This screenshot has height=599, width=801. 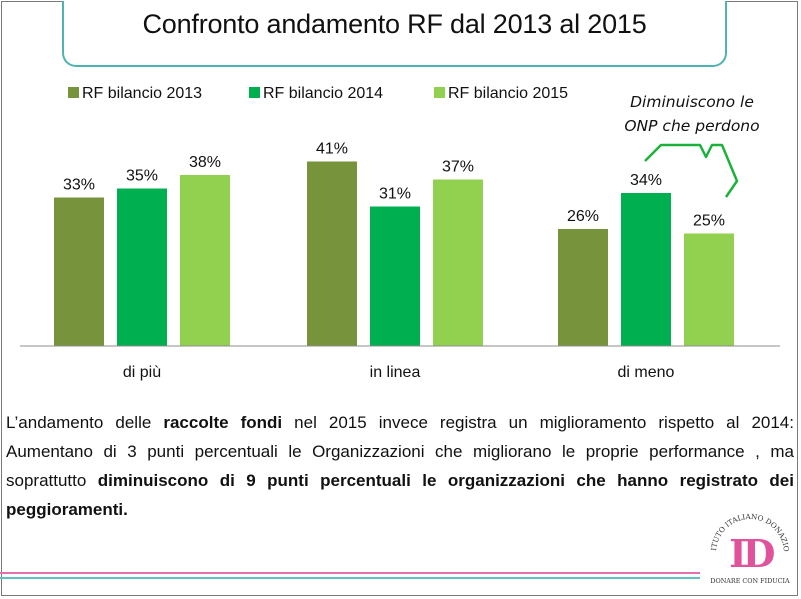 What do you see at coordinates (394, 24) in the screenshot?
I see `page-title: Confronto andamento RF dal 2013 al 2015` at bounding box center [394, 24].